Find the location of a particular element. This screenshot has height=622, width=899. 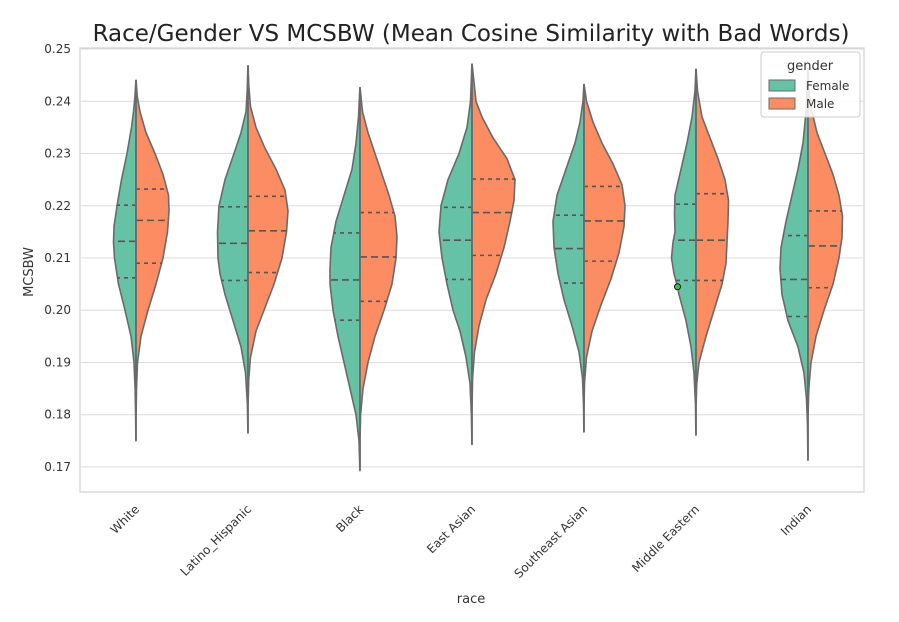

legend-title: gender is located at coordinates (810, 66).